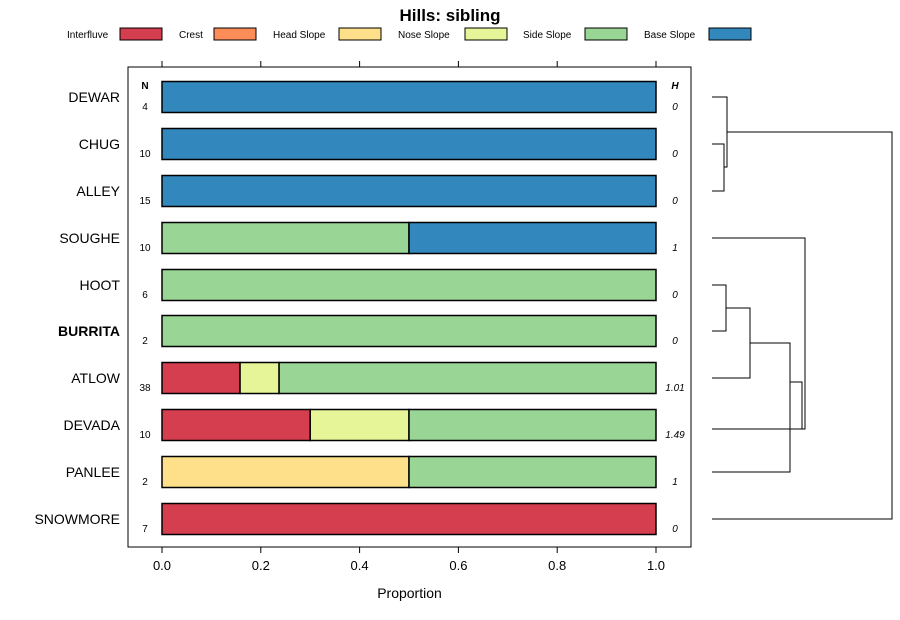  Describe the element at coordinates (409, 519) in the screenshot. I see `bar-snowmore-interfluve` at that location.